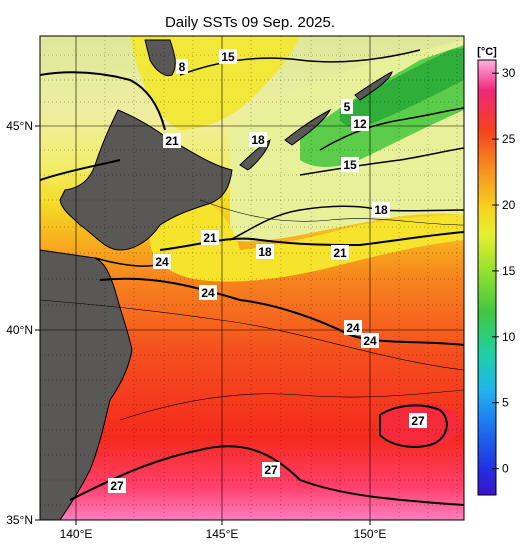 The image size is (528, 545). I want to click on contour-label: 8, so click(182, 66).